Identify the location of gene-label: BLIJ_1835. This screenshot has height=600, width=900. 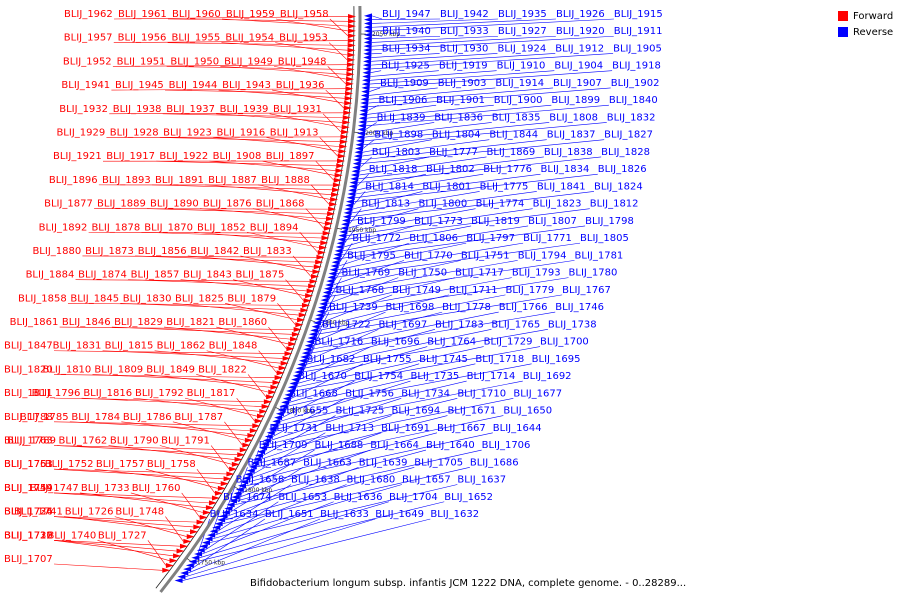
(516, 117).